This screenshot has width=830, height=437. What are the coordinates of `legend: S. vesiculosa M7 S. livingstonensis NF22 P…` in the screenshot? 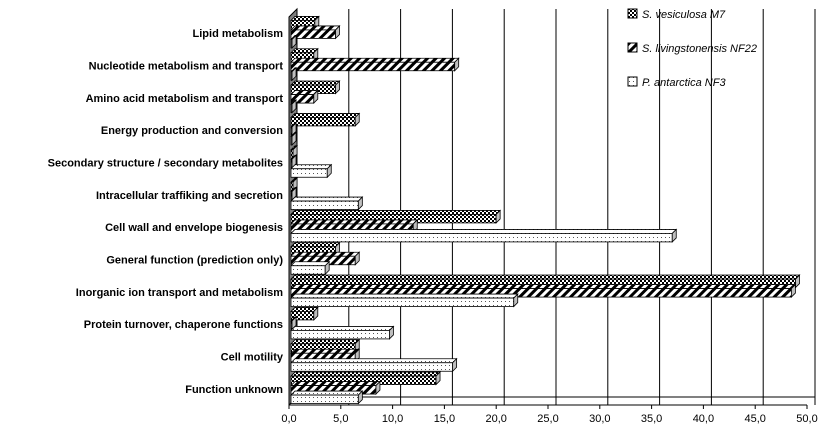 It's located at (692, 48).